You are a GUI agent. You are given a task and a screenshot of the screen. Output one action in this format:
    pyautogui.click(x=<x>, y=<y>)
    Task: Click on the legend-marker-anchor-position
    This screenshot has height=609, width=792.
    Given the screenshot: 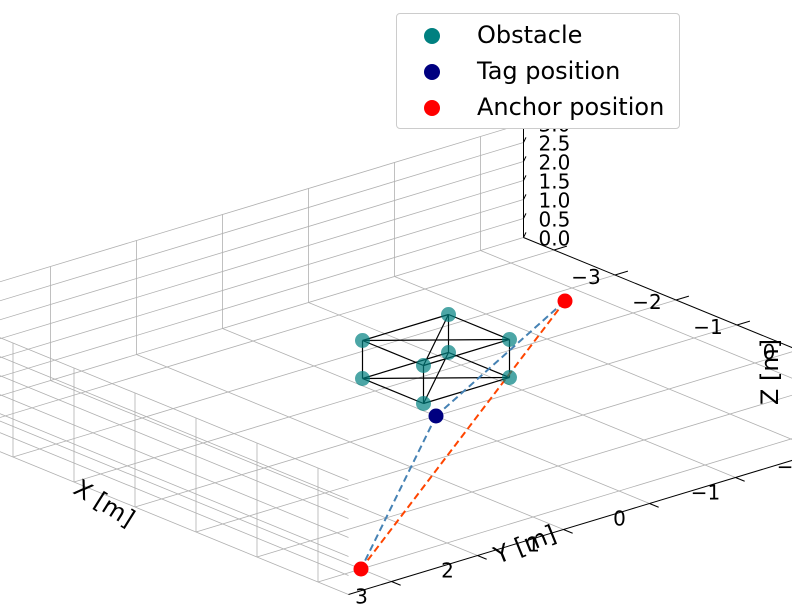 What is the action you would take?
    pyautogui.click(x=432, y=108)
    